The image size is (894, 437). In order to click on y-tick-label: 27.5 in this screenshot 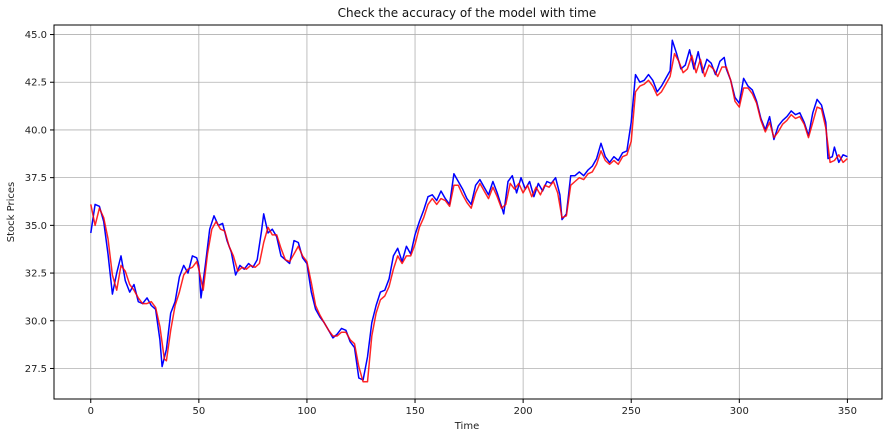, I will do `click(36, 369)`.